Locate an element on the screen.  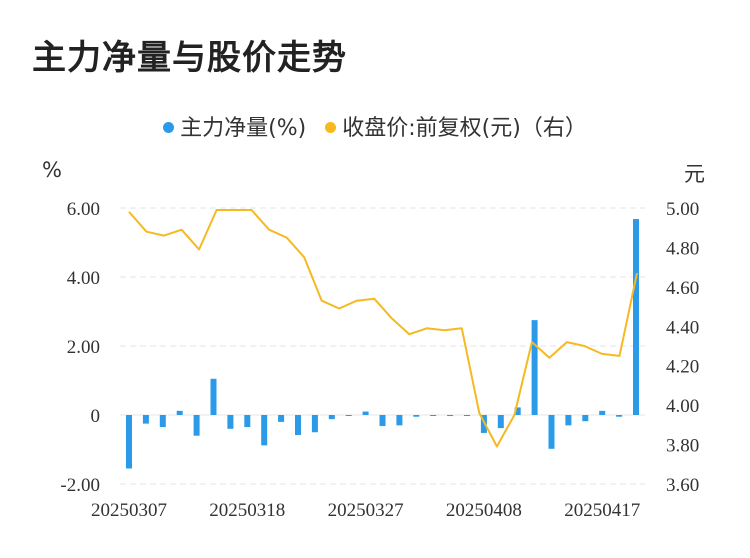
y-right-tick-label-5: 4.00 is located at coordinates (682, 406).